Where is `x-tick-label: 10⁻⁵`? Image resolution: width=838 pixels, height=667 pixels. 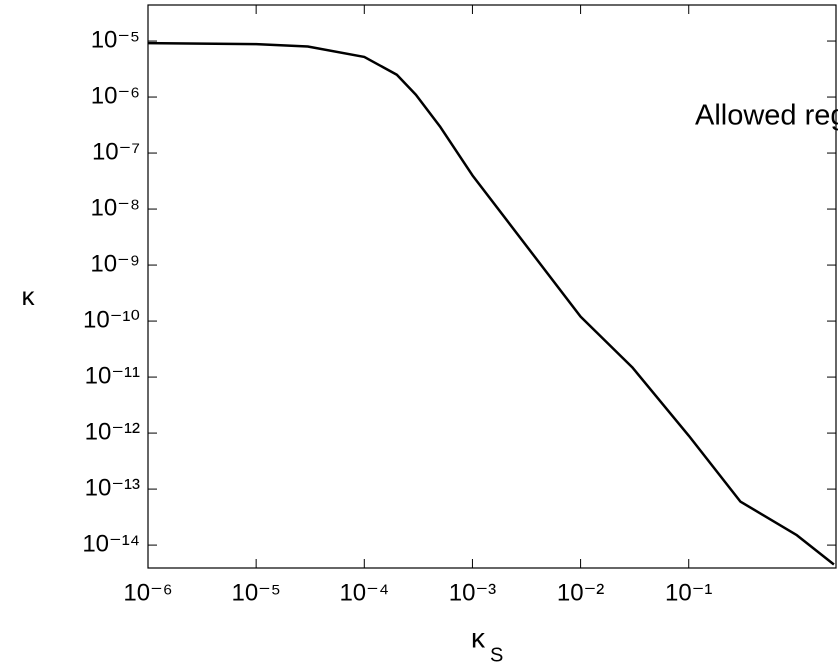 x-tick-label: 10⁻⁵ is located at coordinates (255, 592).